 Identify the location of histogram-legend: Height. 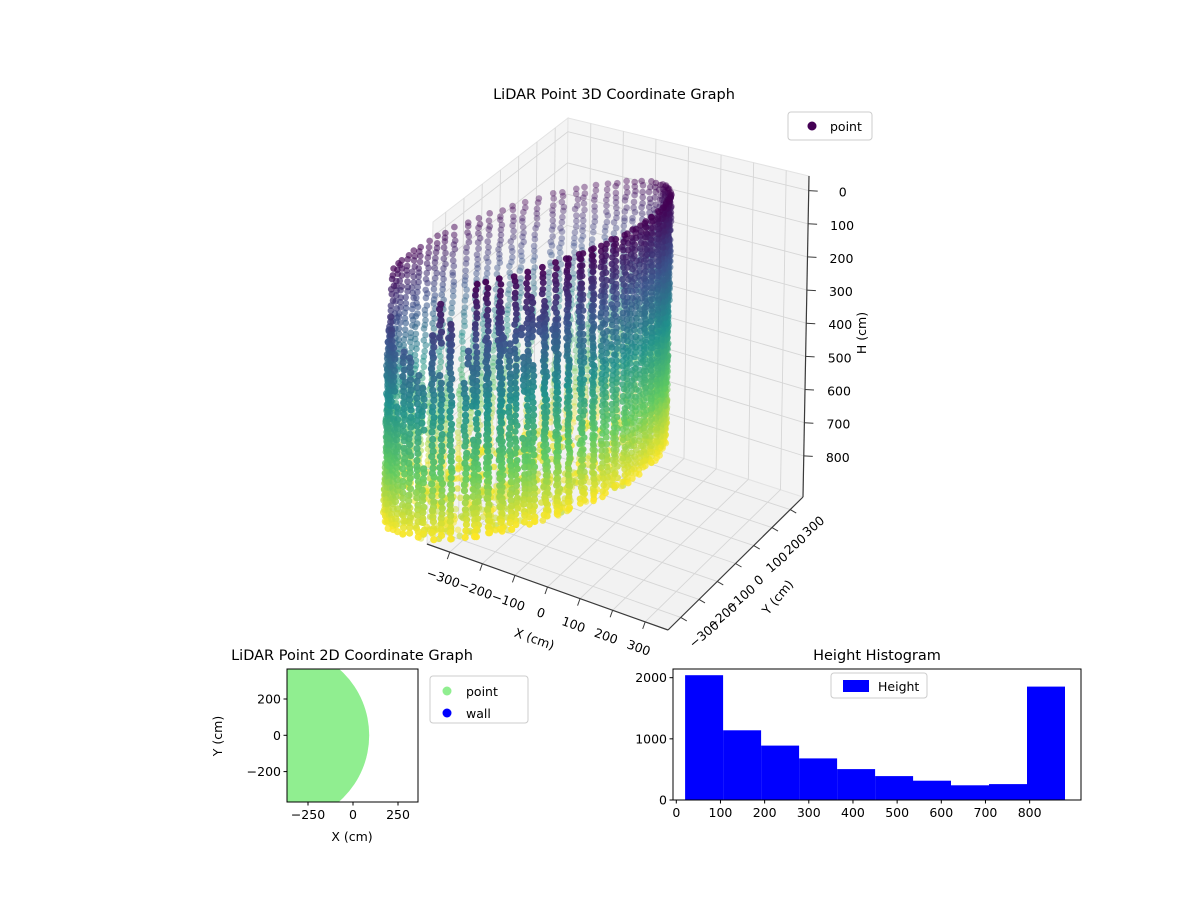
(879, 685).